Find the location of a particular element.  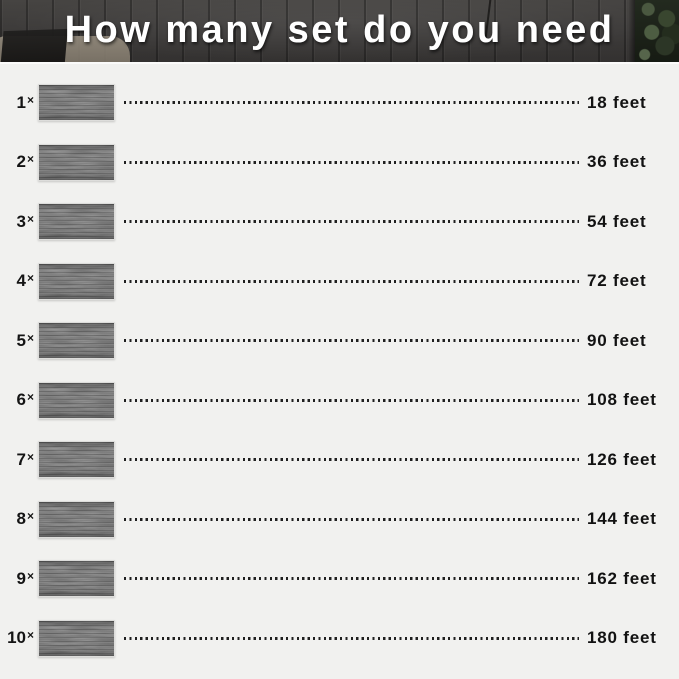

quantity-row: 7× 126 feet is located at coordinates (339, 460).